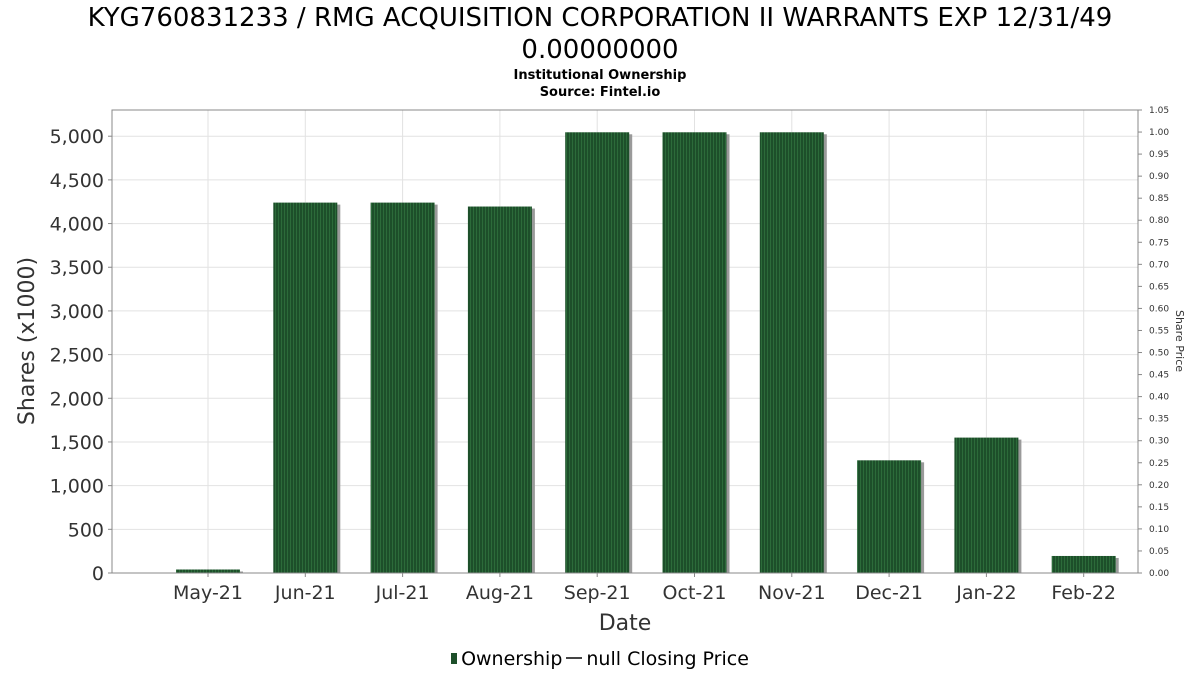  Describe the element at coordinates (695, 593) in the screenshot. I see `x-tick-label: Oct-21` at that location.